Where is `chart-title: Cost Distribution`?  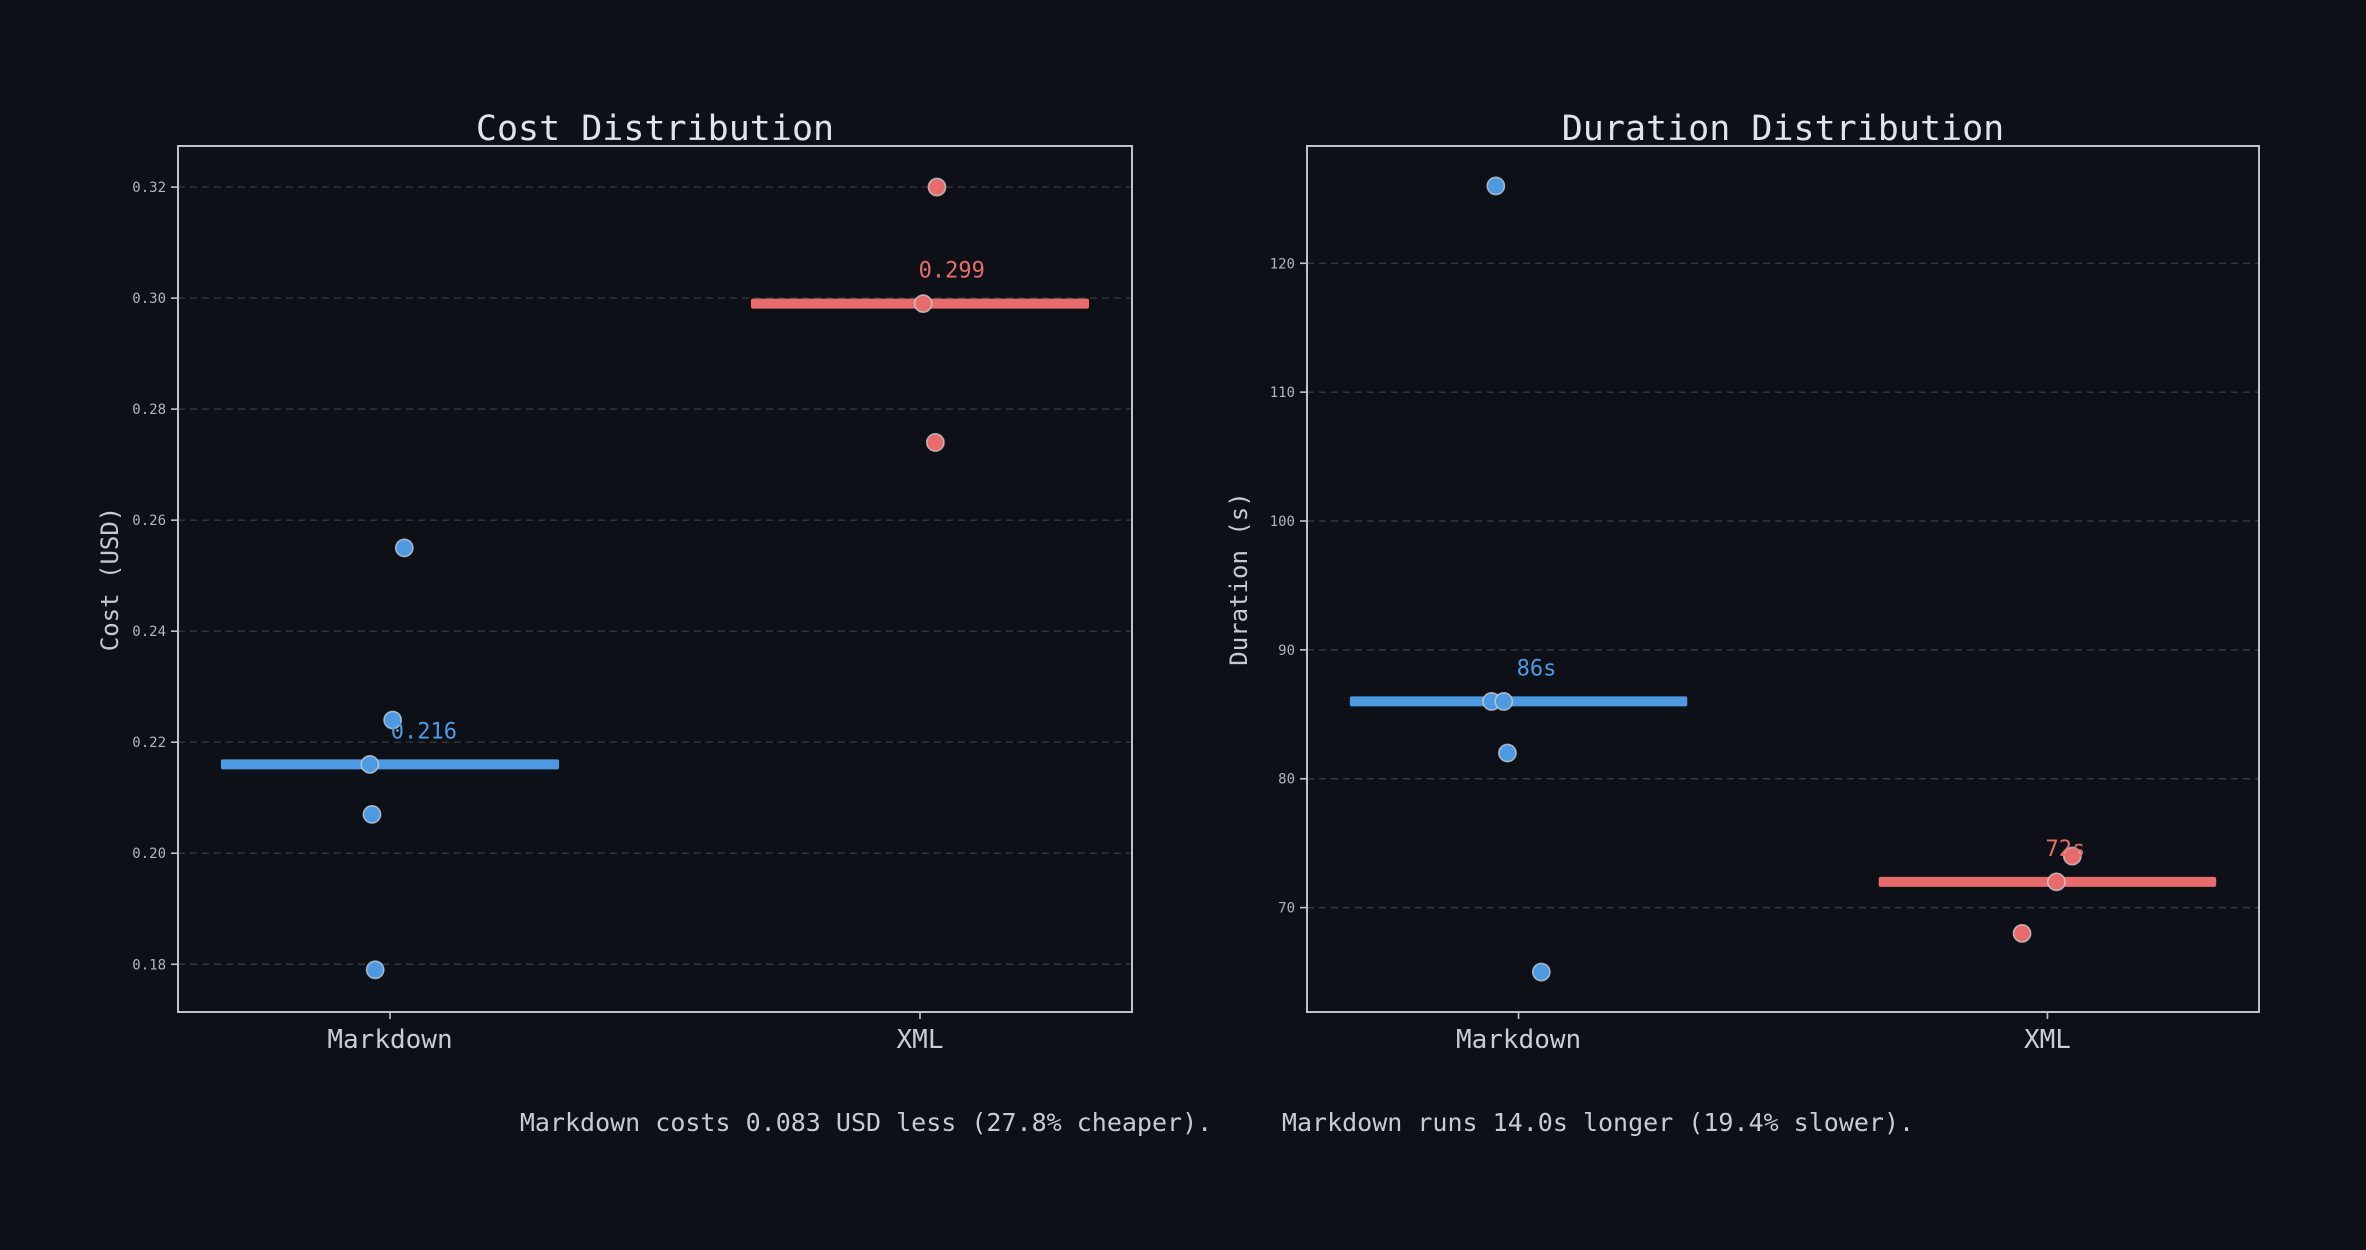
chart-title: Cost Distribution is located at coordinates (655, 129).